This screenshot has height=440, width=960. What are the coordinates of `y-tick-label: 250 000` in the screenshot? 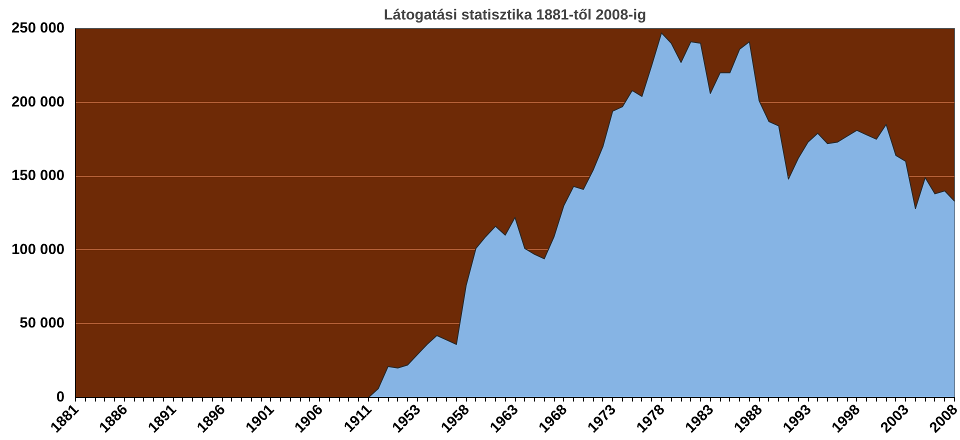 It's located at (38, 28).